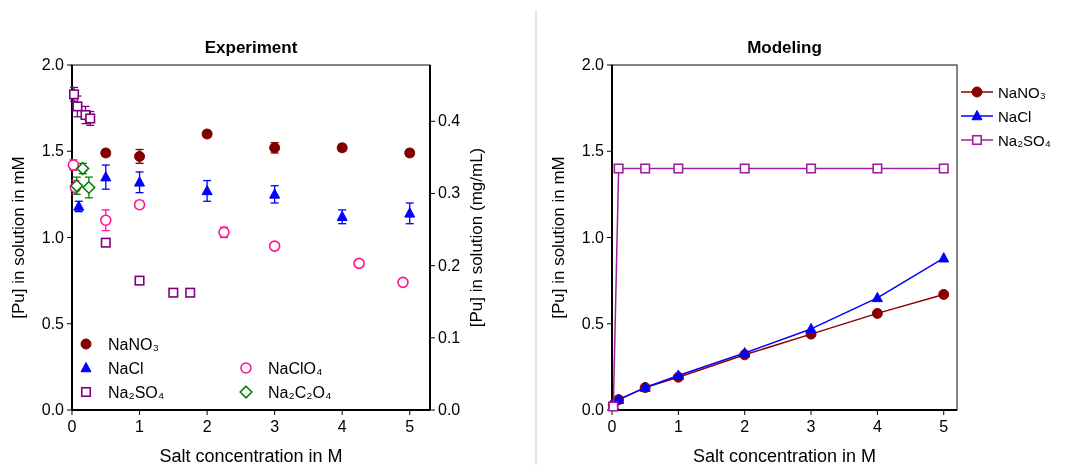 The height and width of the screenshot is (475, 1070). Describe the element at coordinates (449, 193) in the screenshot. I see `y2-tick-label: 0.3` at that location.